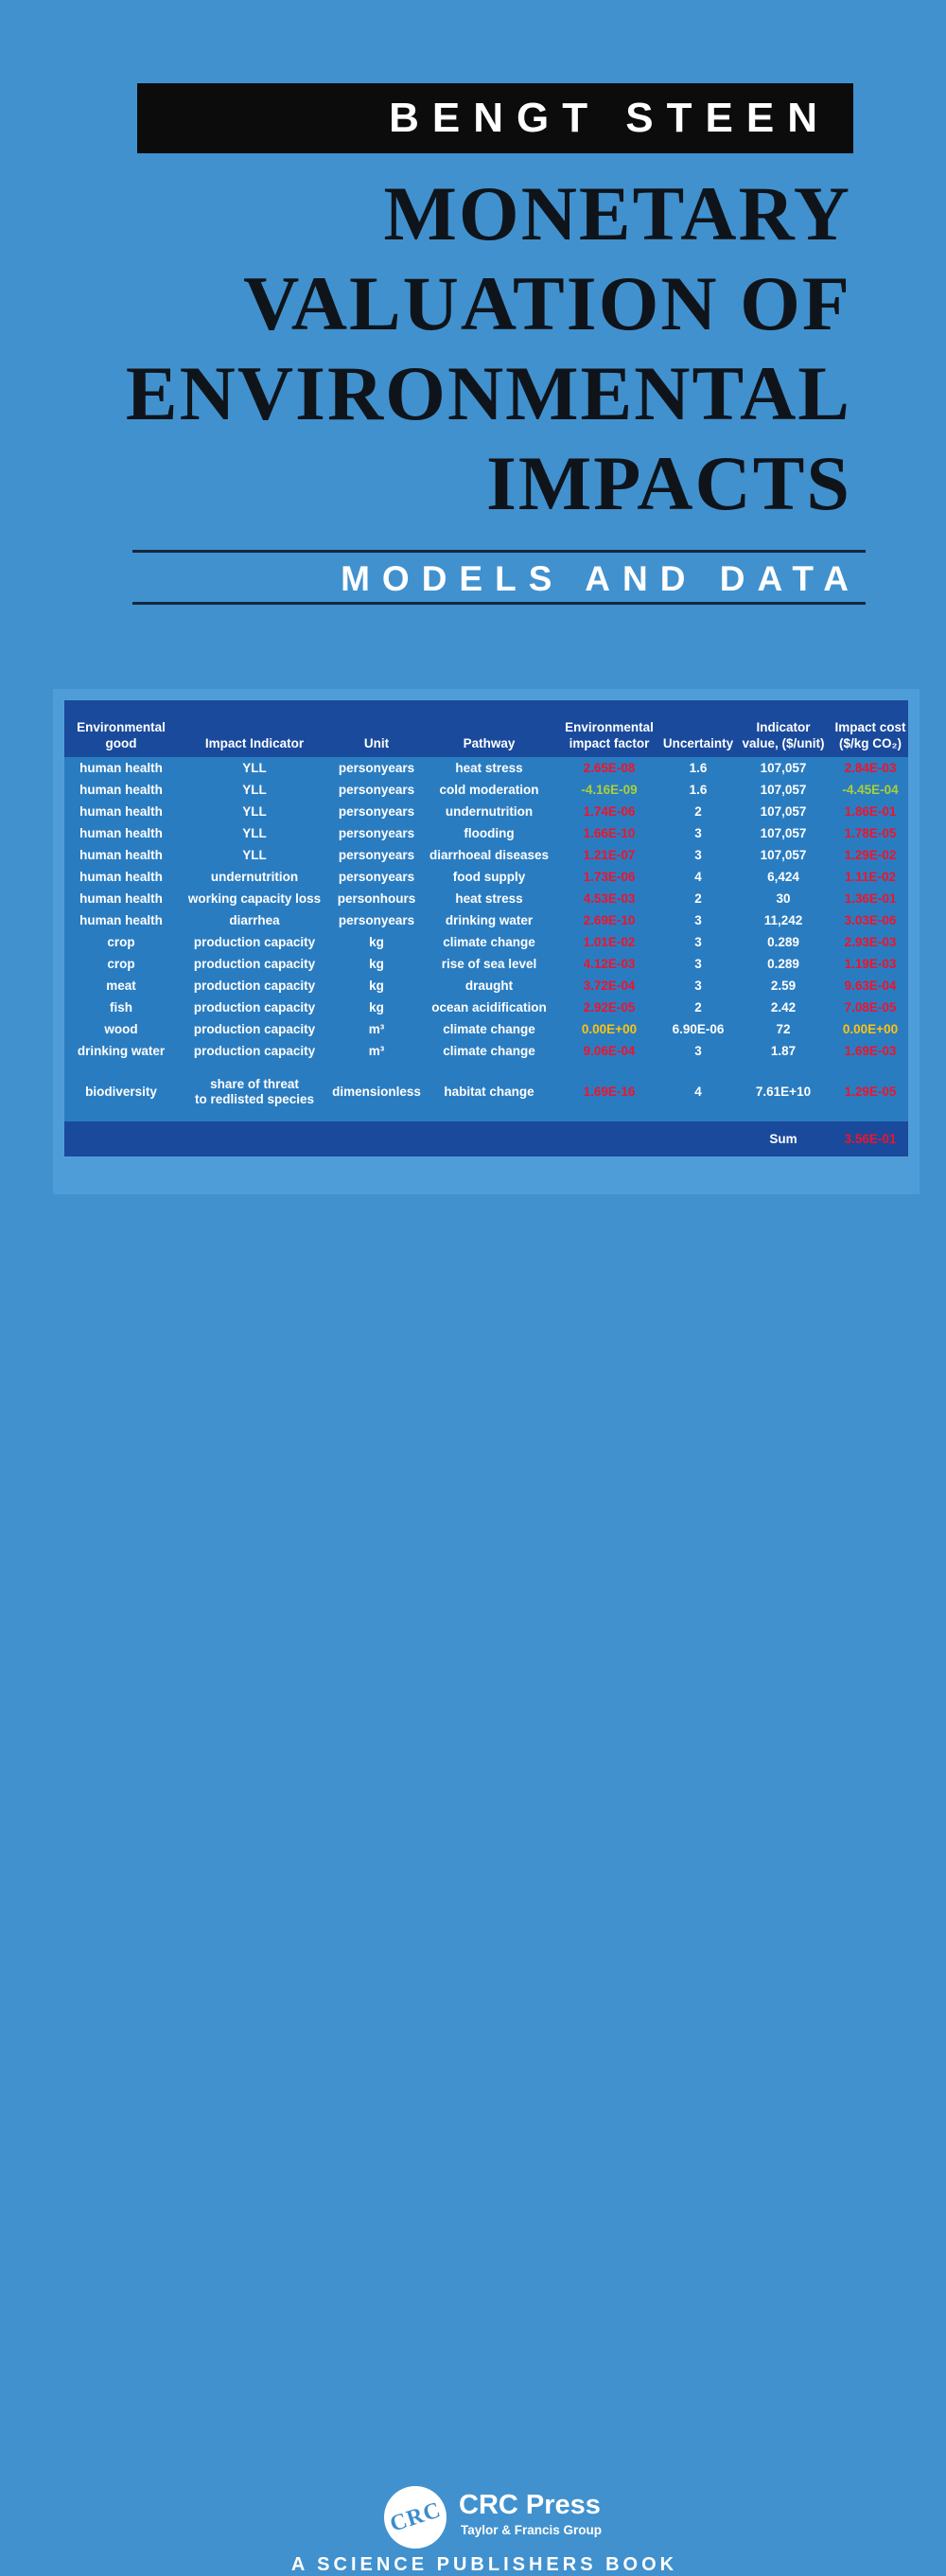  What do you see at coordinates (870, 876) in the screenshot?
I see `cell-impact-cost: 1.11E-02` at bounding box center [870, 876].